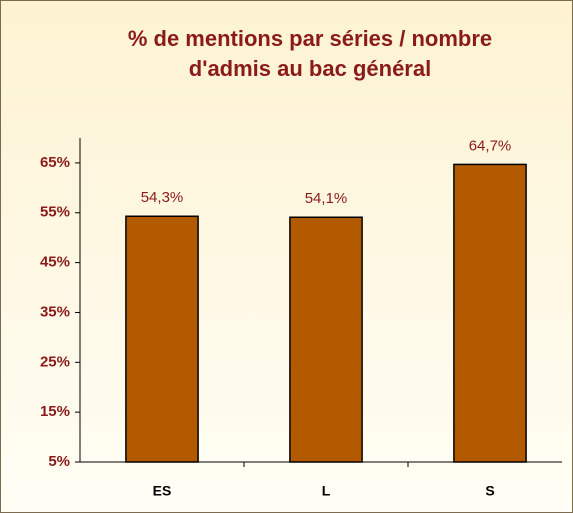 The image size is (573, 513). Describe the element at coordinates (55, 361) in the screenshot. I see `y-tick-label: 25%` at that location.